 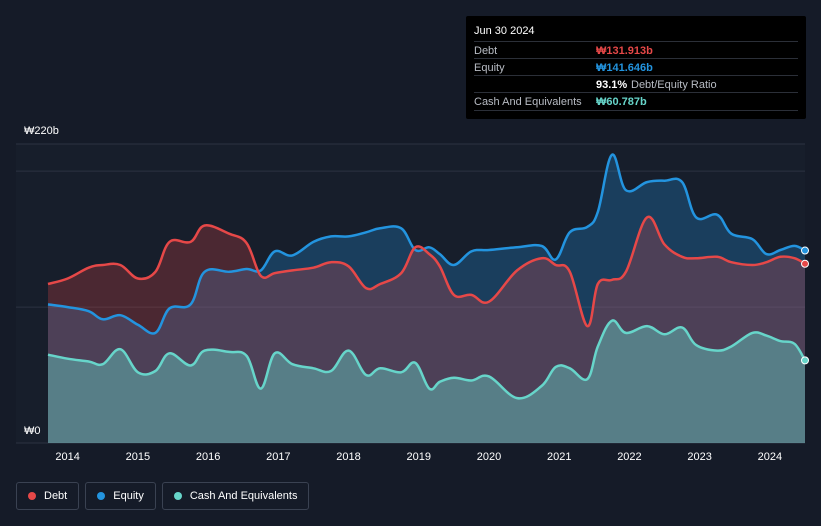 I want to click on chart-endpoints, so click(x=805, y=305).